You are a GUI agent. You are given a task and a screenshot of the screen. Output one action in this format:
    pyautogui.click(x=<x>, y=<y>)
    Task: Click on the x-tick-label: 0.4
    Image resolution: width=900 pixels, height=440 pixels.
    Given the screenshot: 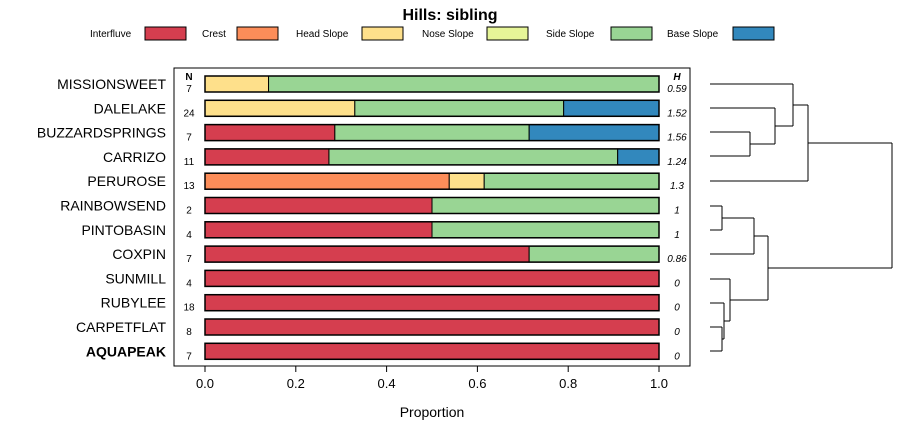 What is the action you would take?
    pyautogui.click(x=387, y=383)
    